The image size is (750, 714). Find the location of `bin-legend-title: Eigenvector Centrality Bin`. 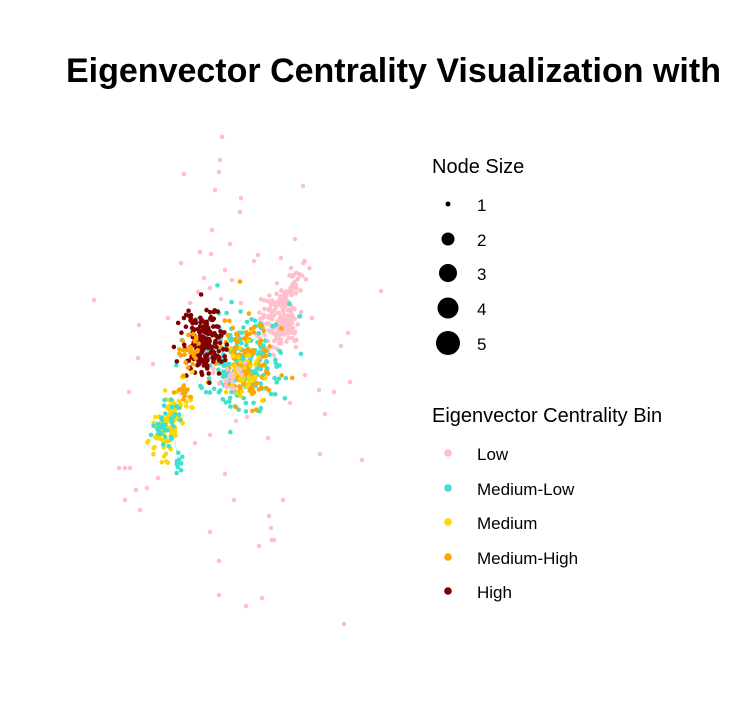

bin-legend-title: Eigenvector Centrality Bin is located at coordinates (547, 416).